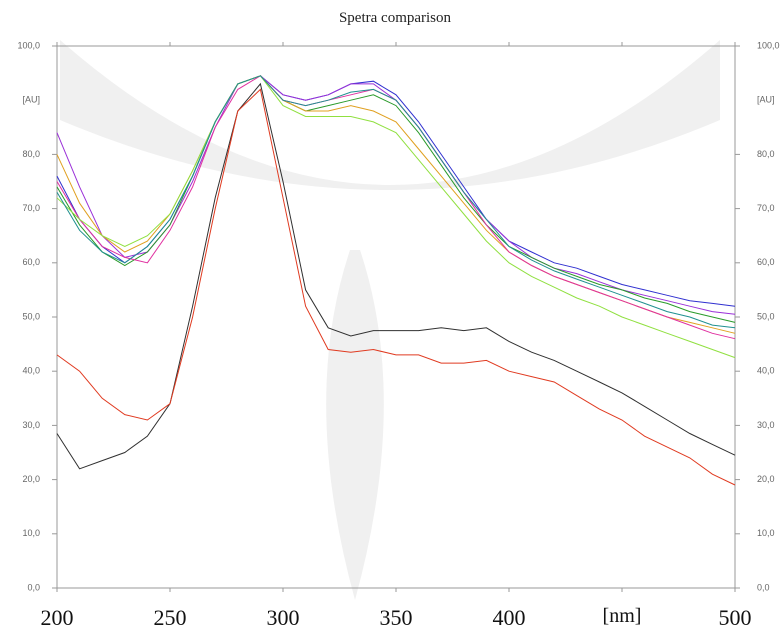 The image size is (781, 632). Describe the element at coordinates (766, 425) in the screenshot. I see `y-tick-label-right: 30,0` at that location.